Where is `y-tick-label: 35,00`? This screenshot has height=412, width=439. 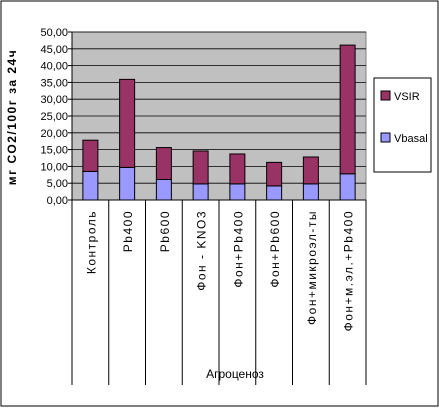 y-tick-label: 35,00 is located at coordinates (54, 83).